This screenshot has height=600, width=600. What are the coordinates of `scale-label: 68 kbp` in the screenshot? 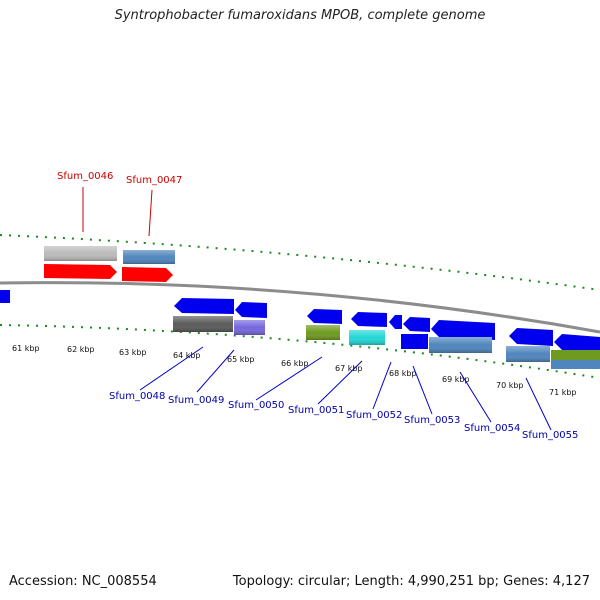 It's located at (403, 373).